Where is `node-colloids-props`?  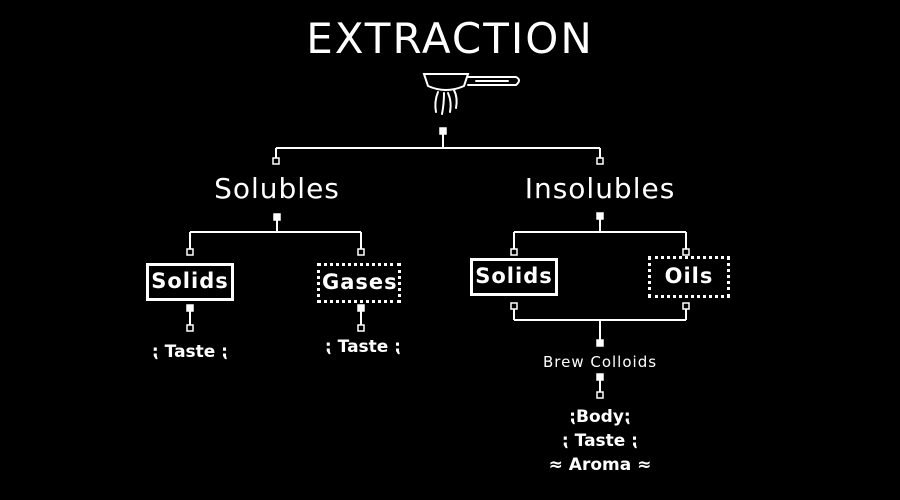 node-colloids-props is located at coordinates (600, 395).